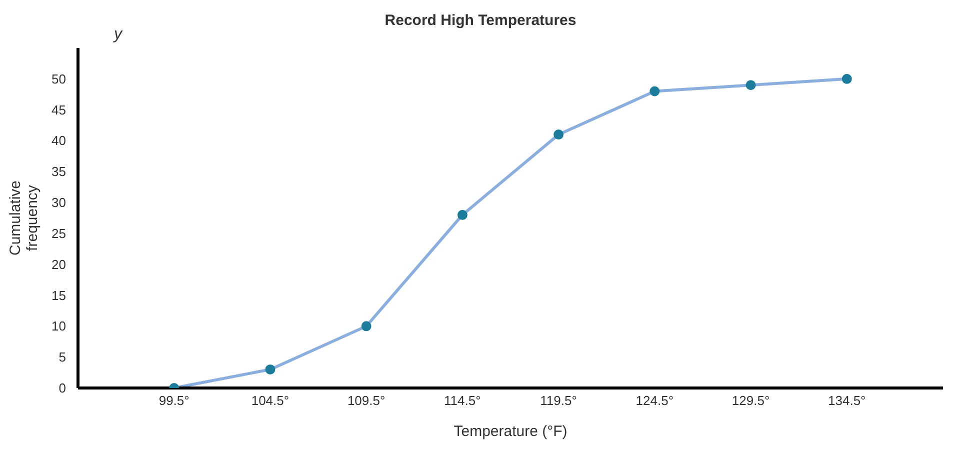 This screenshot has height=453, width=961. What do you see at coordinates (118, 35) in the screenshot?
I see `text: y` at bounding box center [118, 35].